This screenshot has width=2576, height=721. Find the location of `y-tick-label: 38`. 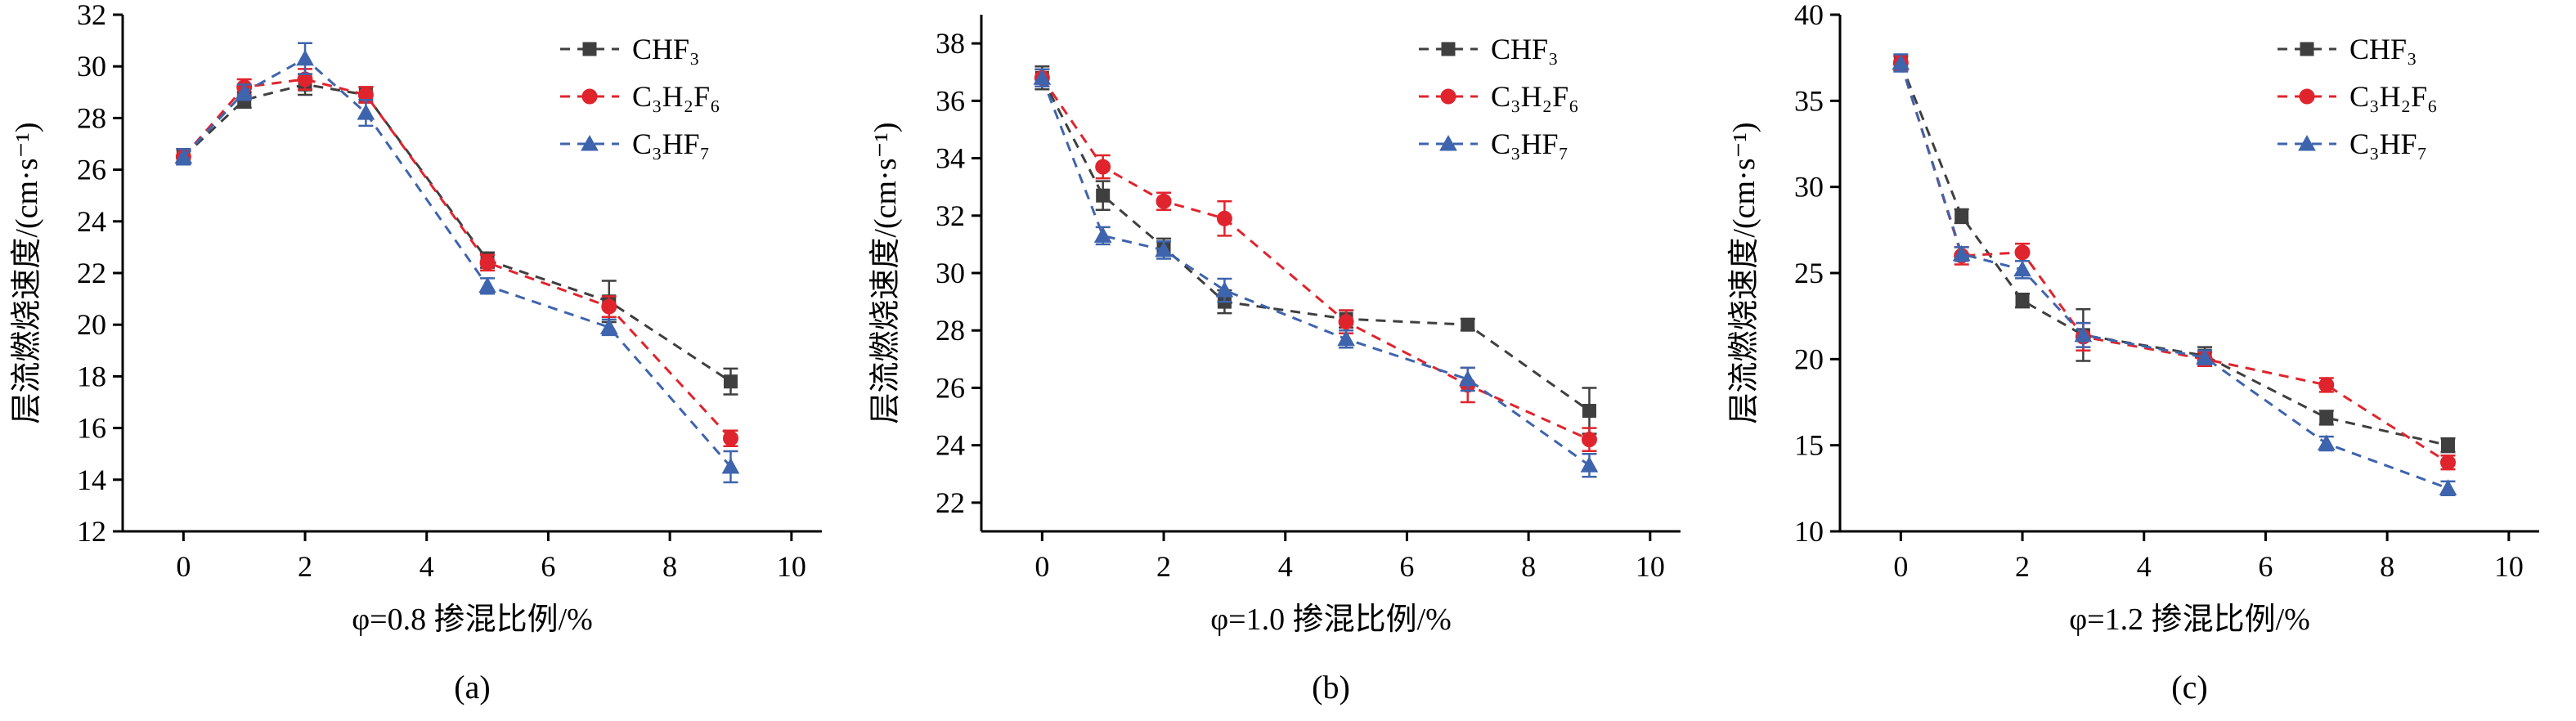

y-tick-label: 38 is located at coordinates (951, 43).